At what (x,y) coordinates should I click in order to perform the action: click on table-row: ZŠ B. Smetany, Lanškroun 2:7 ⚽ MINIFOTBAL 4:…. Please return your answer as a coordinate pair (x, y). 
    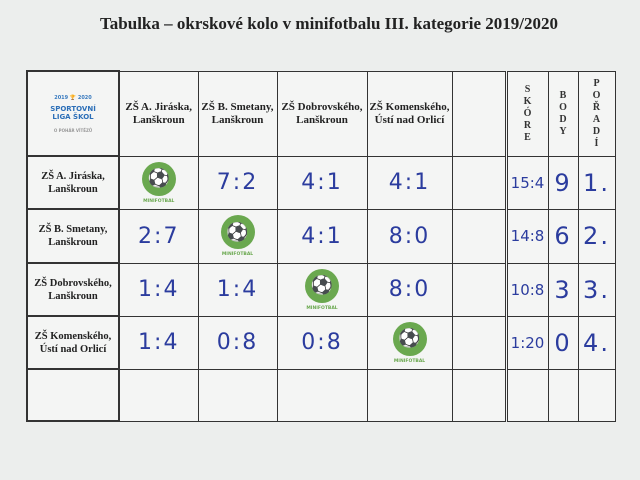
    Looking at the image, I should click on (321, 236).